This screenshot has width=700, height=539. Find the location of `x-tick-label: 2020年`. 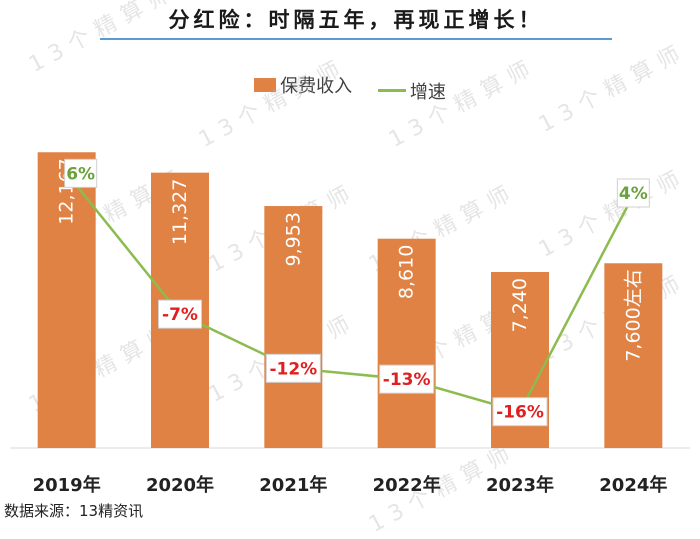

x-tick-label: 2020年 is located at coordinates (180, 485).